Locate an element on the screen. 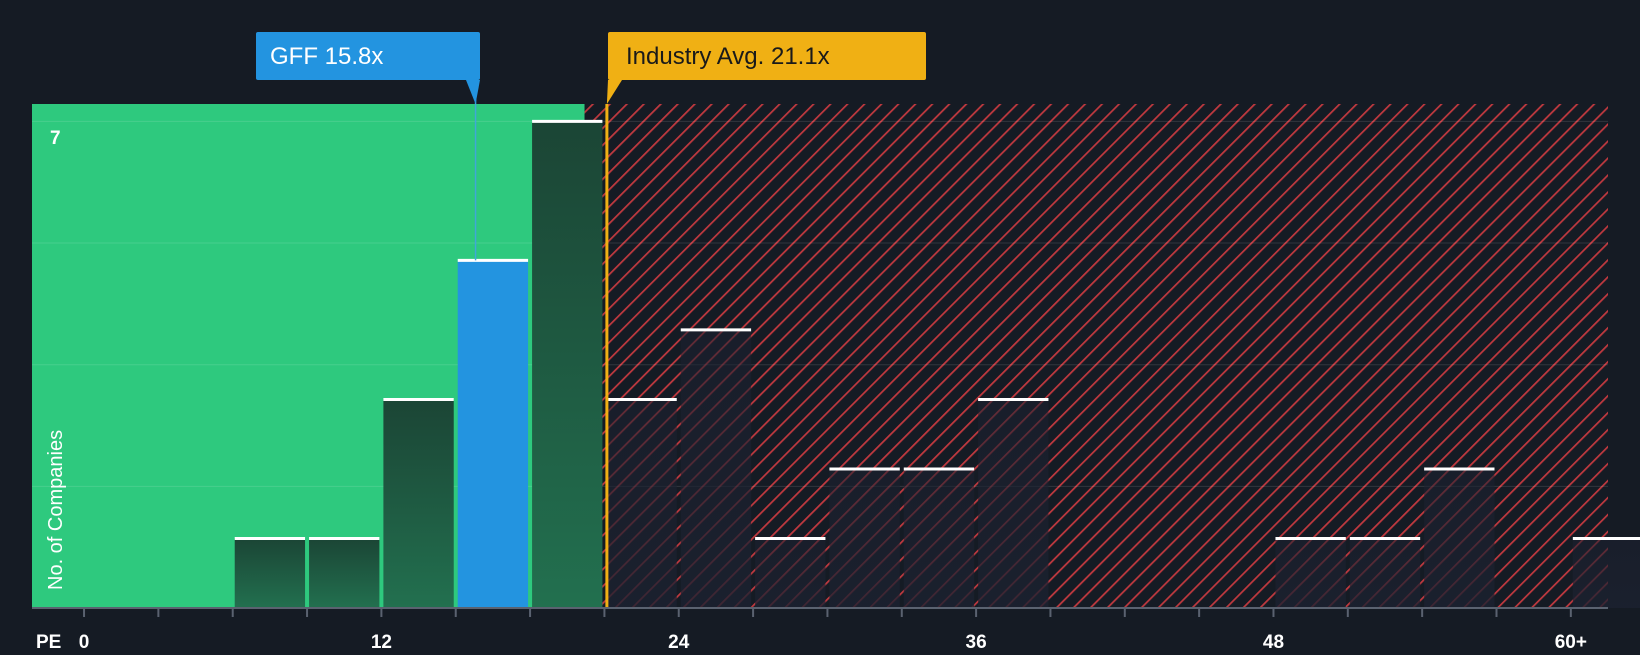 The image size is (1640, 655). x-tick-label: 48 is located at coordinates (1273, 641).